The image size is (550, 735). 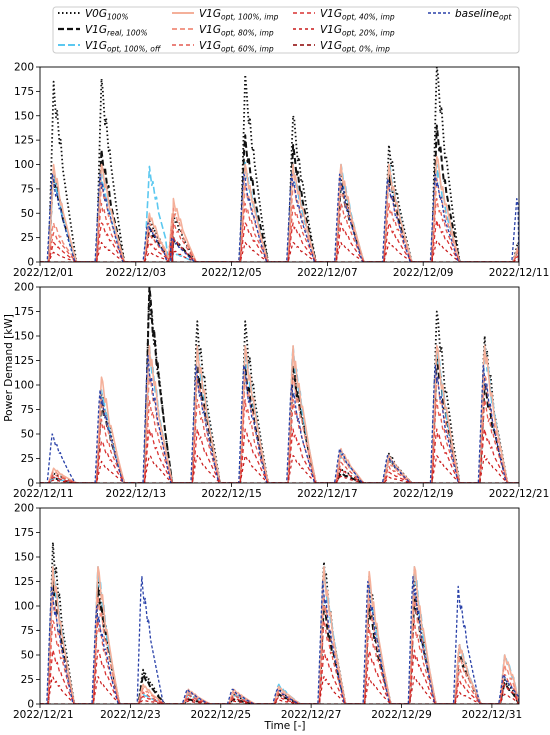 I want to click on legend-entry-0: V0G100%, so click(x=106, y=15).